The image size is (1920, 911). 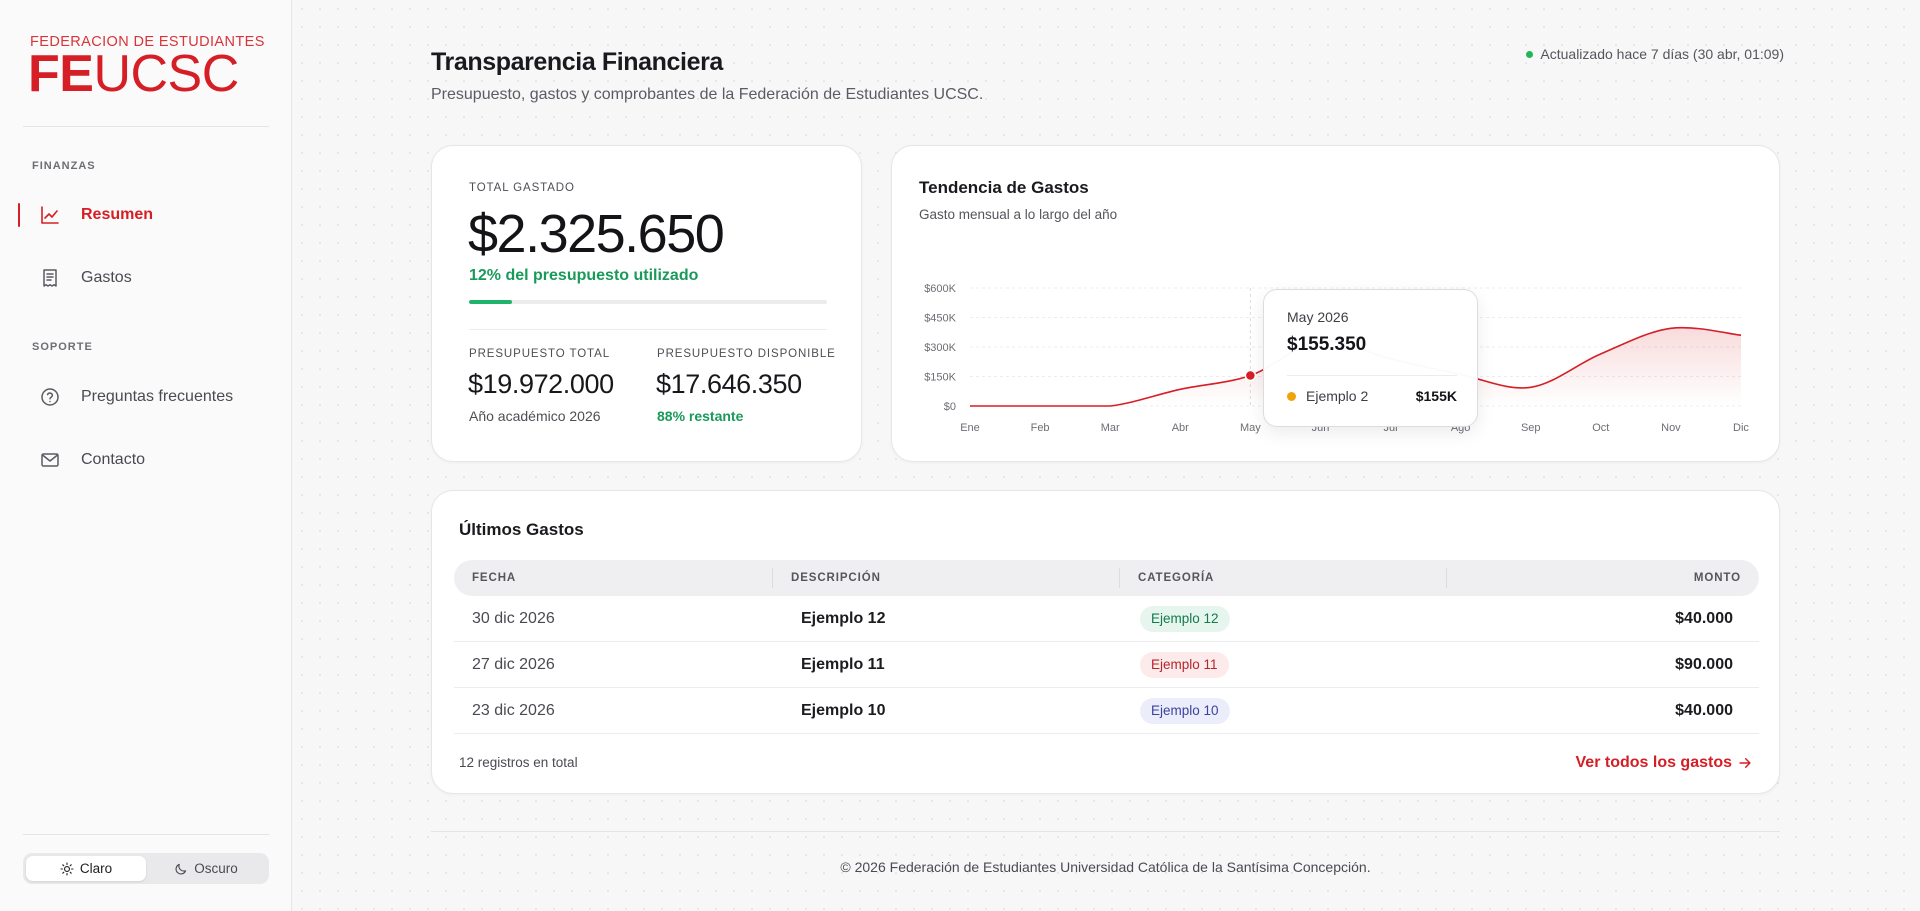 What do you see at coordinates (61, 74) in the screenshot?
I see `logo-bold: FE` at bounding box center [61, 74].